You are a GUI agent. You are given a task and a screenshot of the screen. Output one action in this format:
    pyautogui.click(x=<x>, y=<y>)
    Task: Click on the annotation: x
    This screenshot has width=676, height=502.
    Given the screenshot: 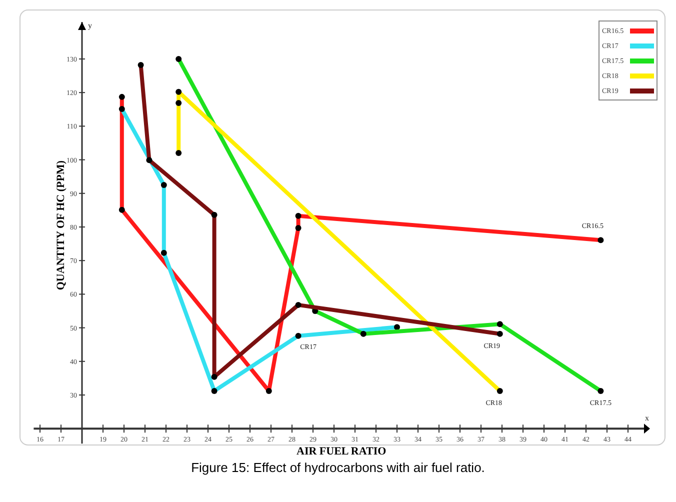 What is the action you would take?
    pyautogui.click(x=647, y=418)
    